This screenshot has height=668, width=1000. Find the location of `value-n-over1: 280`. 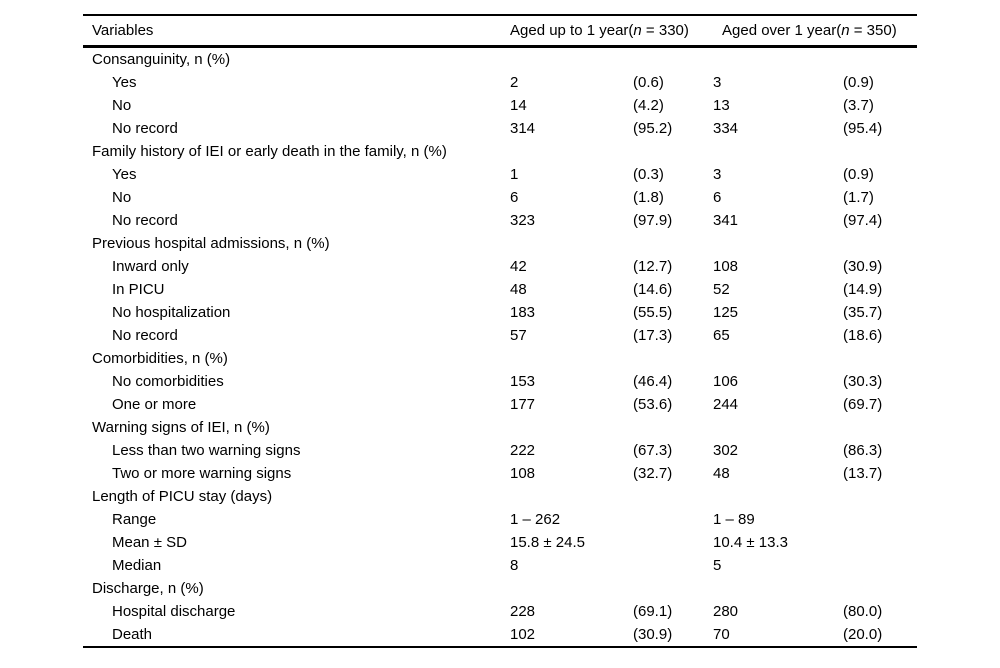

value-n-over1: 280 is located at coordinates (726, 611).